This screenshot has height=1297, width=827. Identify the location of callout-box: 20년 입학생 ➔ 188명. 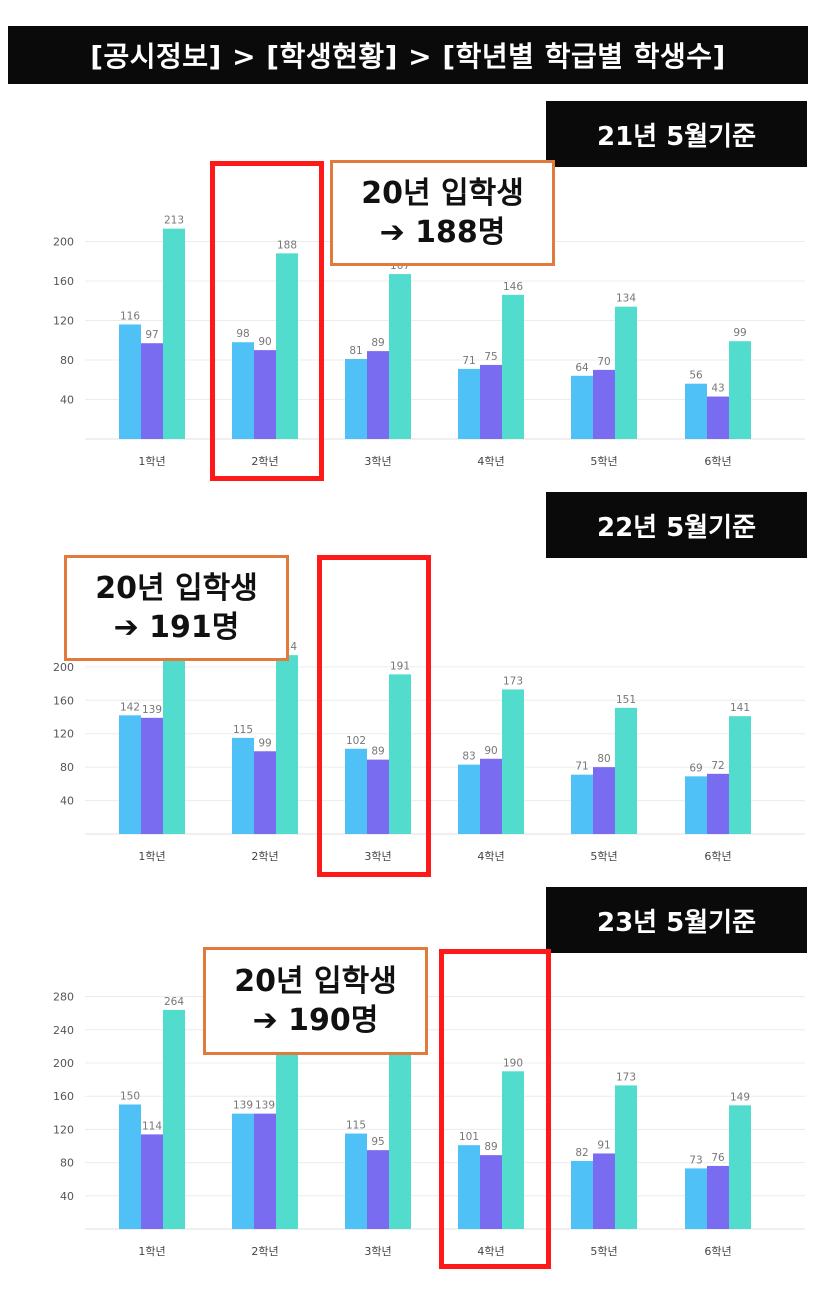
(442, 213).